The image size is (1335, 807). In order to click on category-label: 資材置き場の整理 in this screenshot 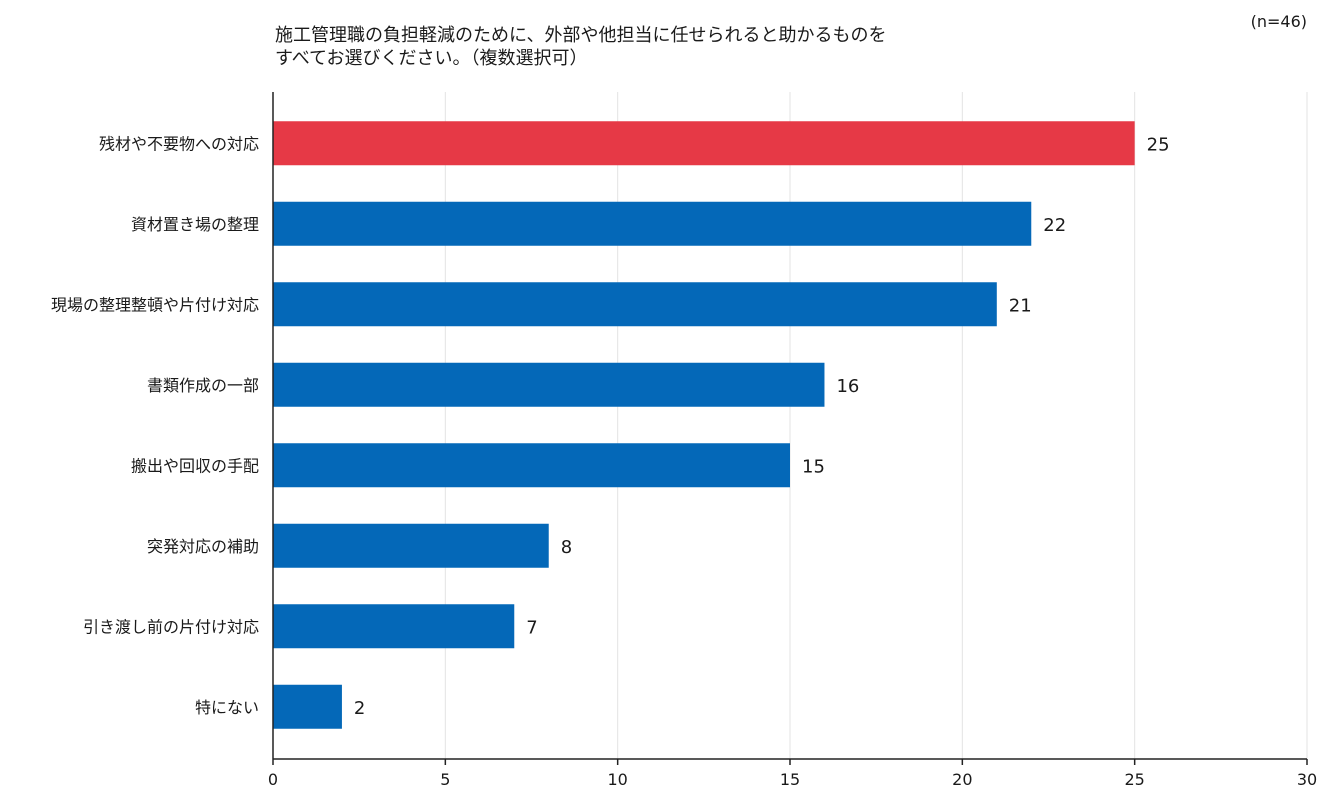, I will do `click(195, 224)`.